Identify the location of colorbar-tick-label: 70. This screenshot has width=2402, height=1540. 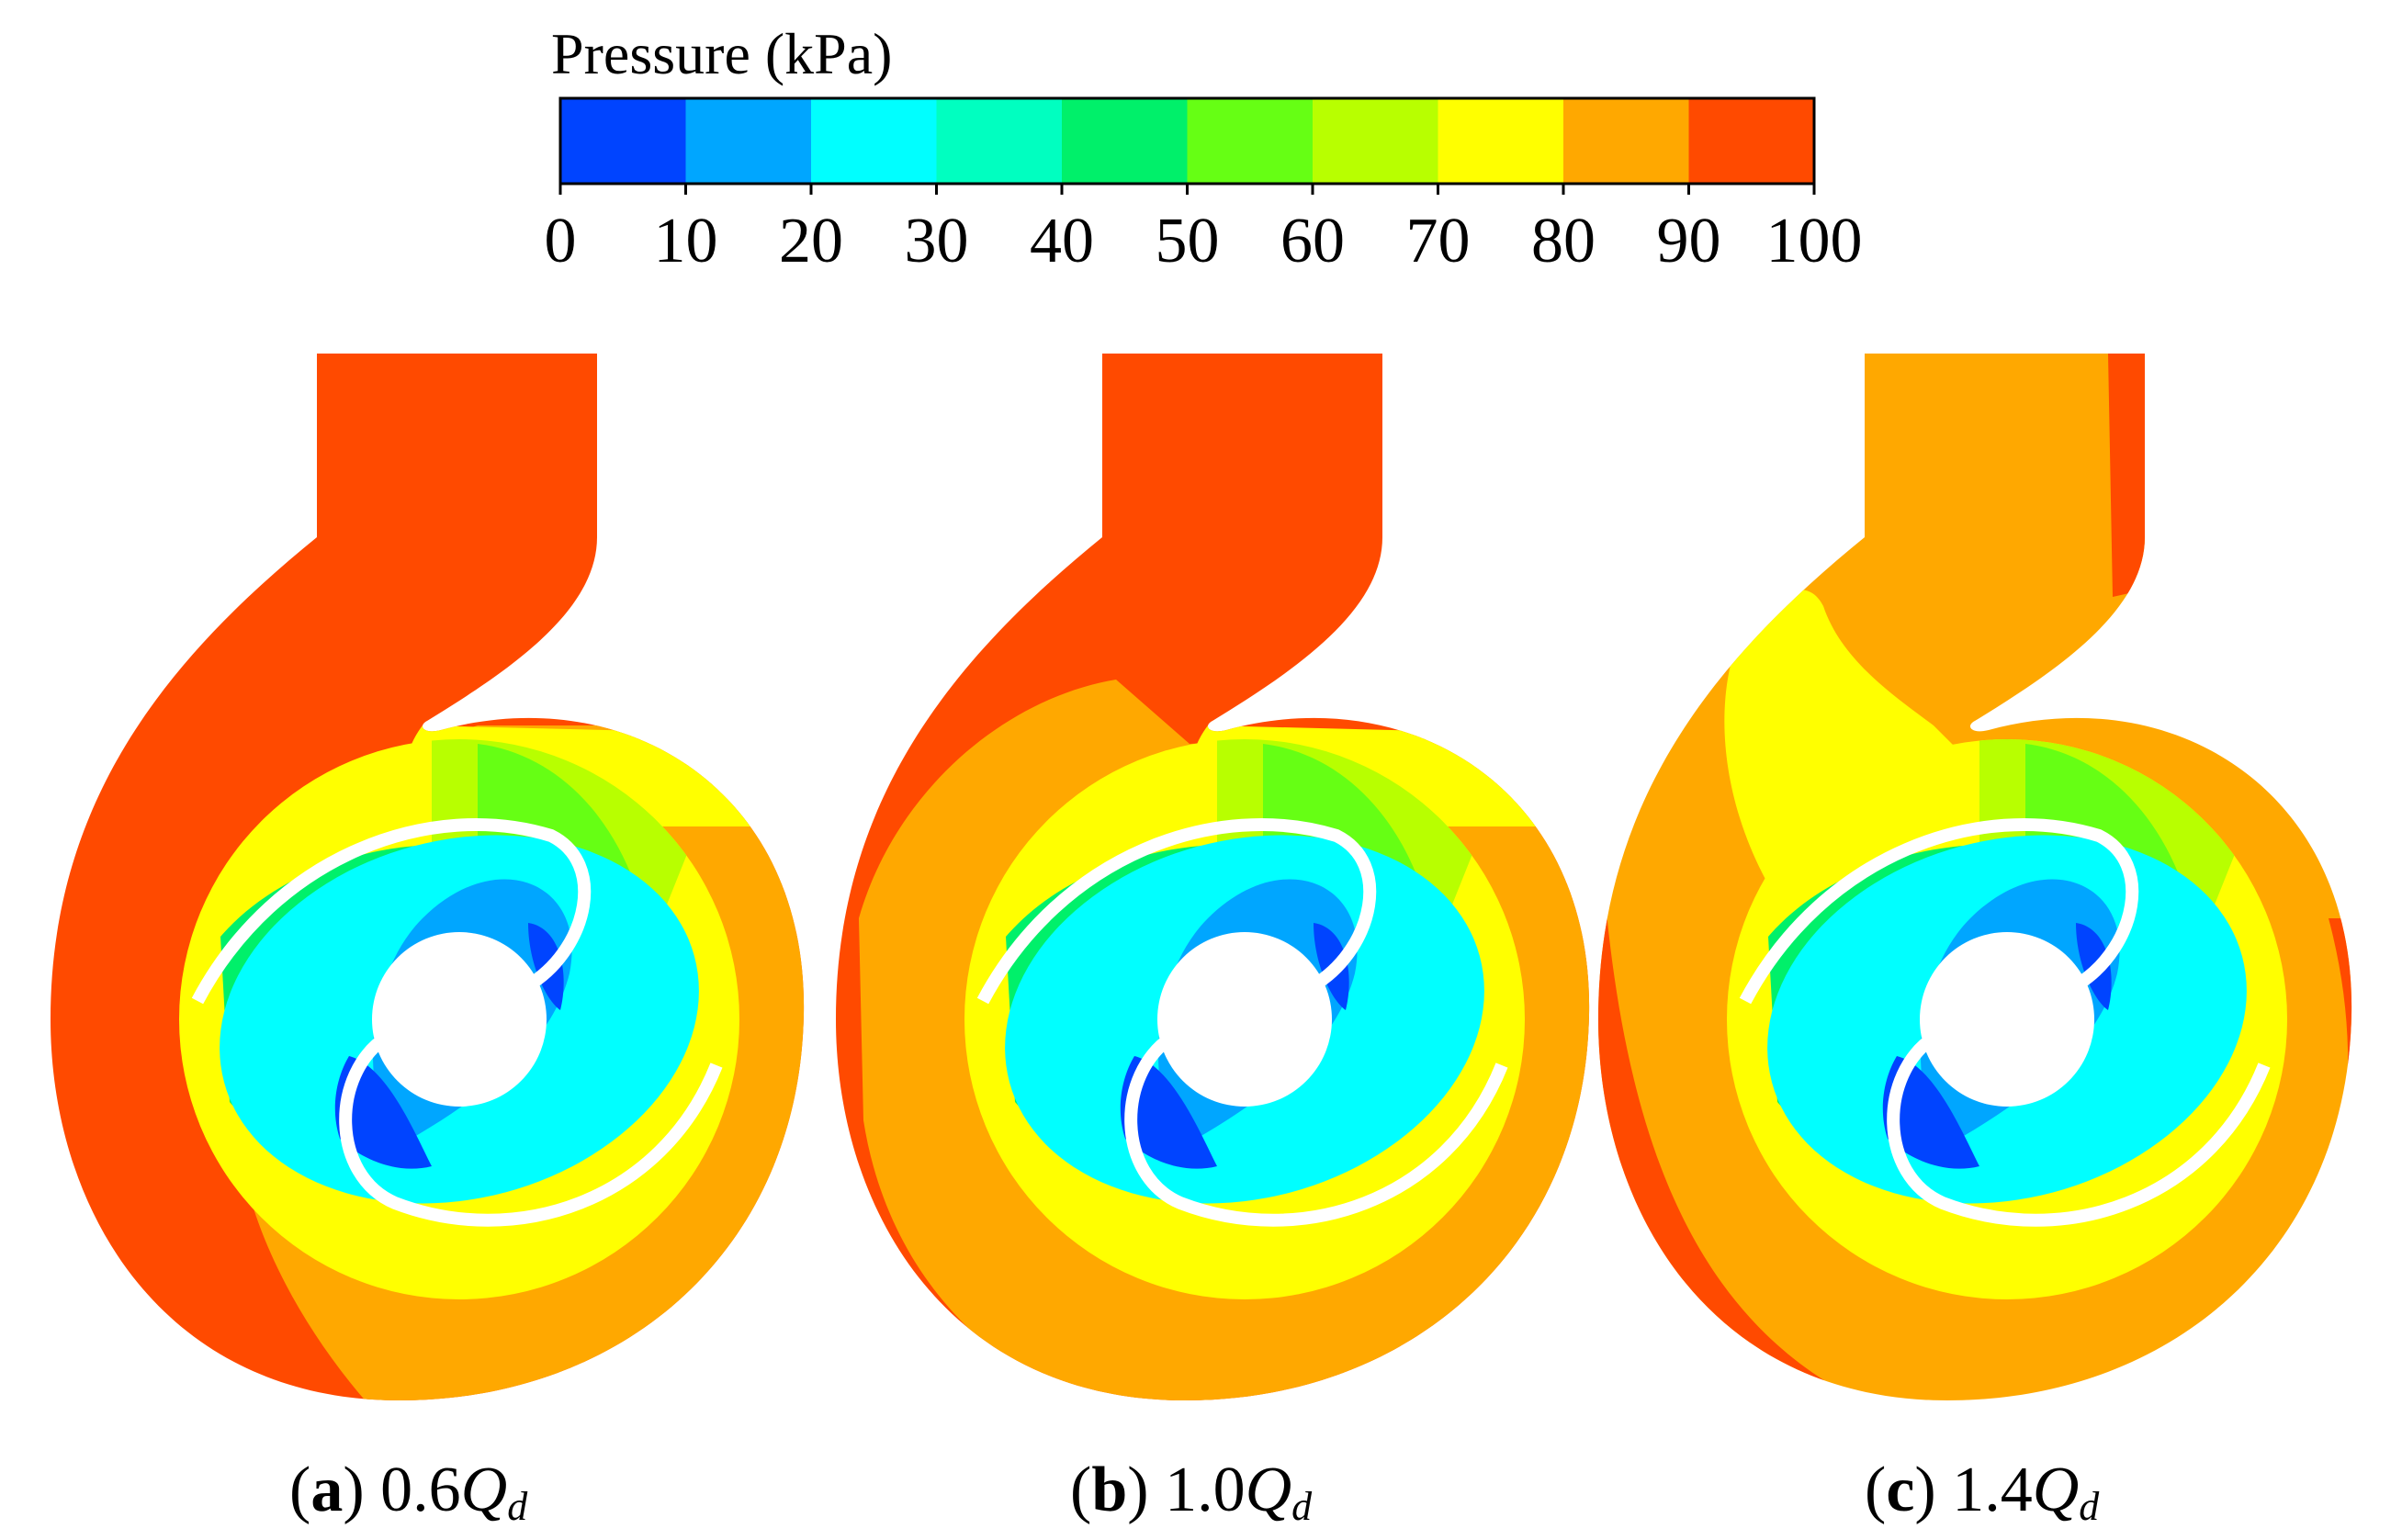
(1438, 241).